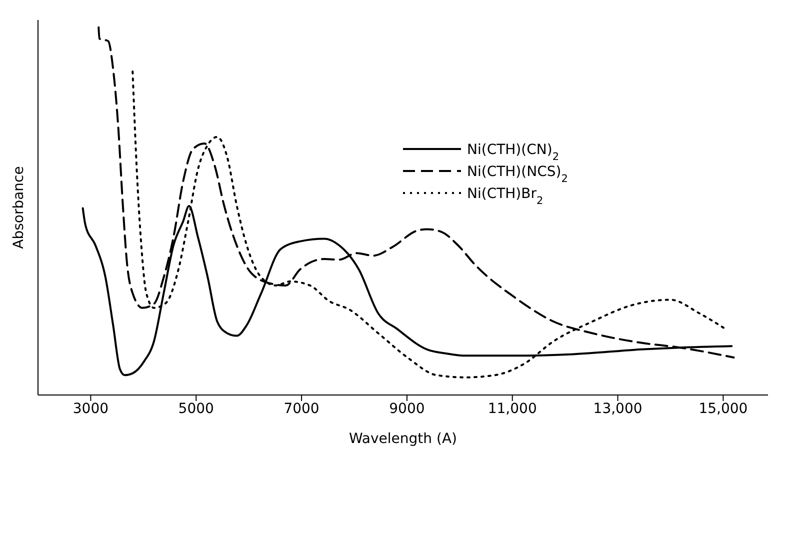 Image resolution: width=796 pixels, height=544 pixels. Describe the element at coordinates (517, 174) in the screenshot. I see `legend-label: Ni(CTH)(NCS)$_{2}$` at that location.